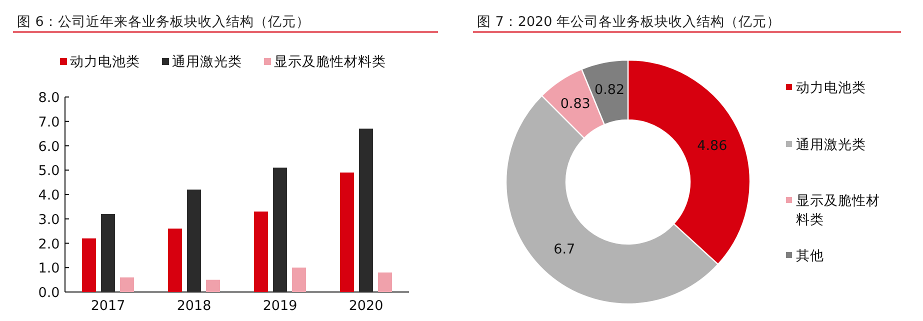 The image size is (923, 321). What do you see at coordinates (49, 196) in the screenshot?
I see `y-tick-label: 4.0` at bounding box center [49, 196].